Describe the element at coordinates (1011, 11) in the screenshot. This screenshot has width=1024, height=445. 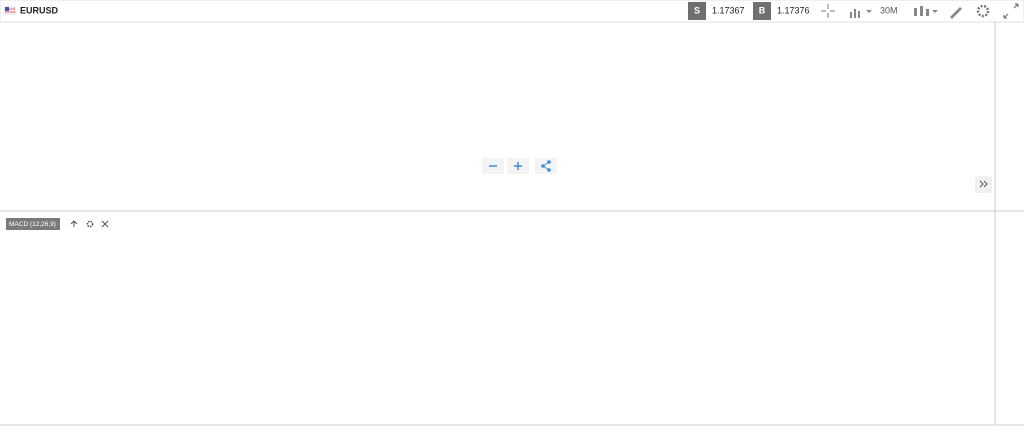
I see `fullscreen-button` at that location.